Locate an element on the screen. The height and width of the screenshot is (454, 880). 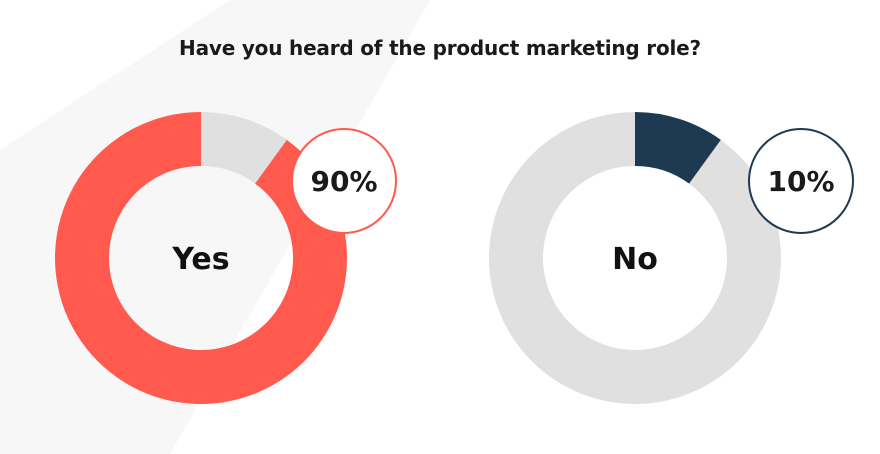
slice-no is located at coordinates (678, 148).